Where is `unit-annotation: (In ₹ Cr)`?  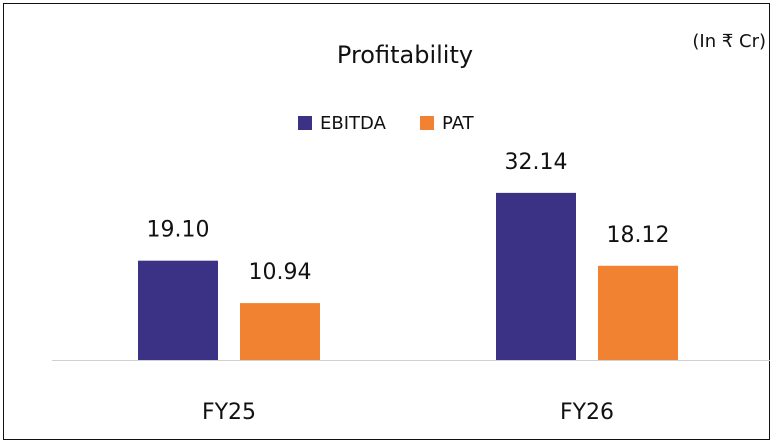
unit-annotation: (In ₹ Cr) is located at coordinates (729, 41).